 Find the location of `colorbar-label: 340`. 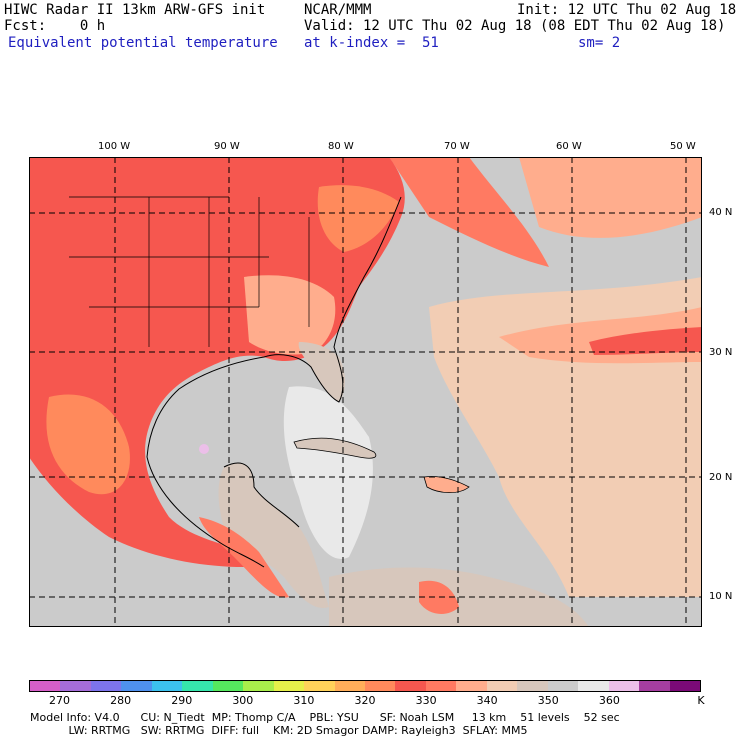

colorbar-label: 340 is located at coordinates (487, 700).